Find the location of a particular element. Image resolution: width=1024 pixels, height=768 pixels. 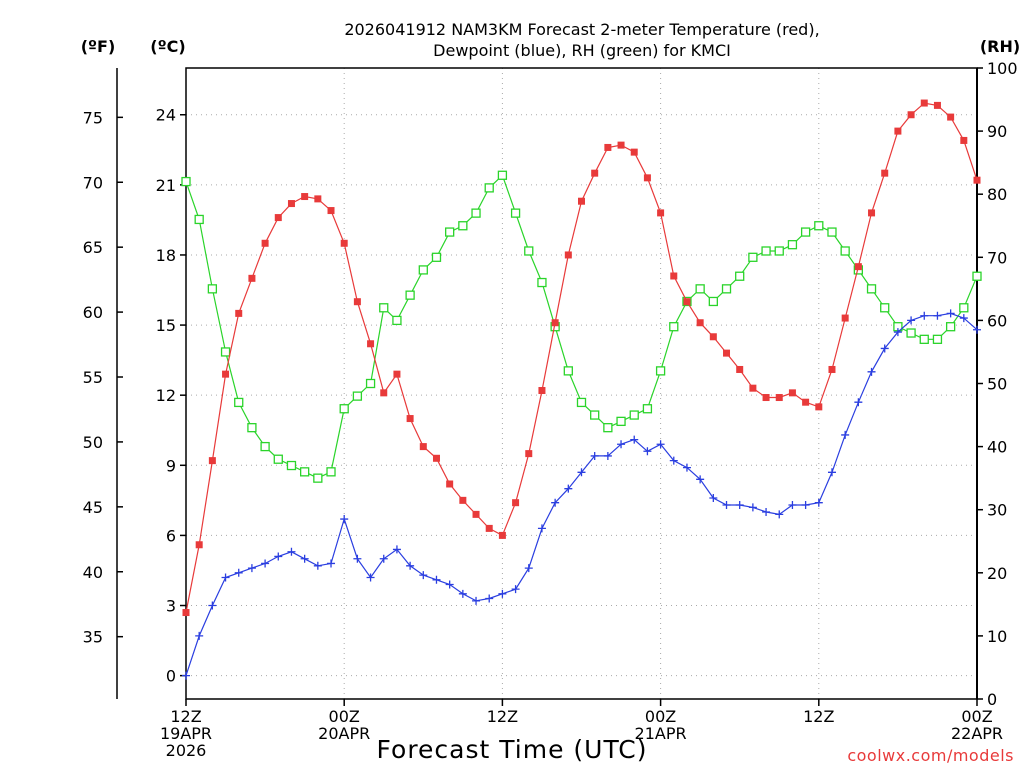

fahrenheit-tick-label: 50 is located at coordinates (93, 442).